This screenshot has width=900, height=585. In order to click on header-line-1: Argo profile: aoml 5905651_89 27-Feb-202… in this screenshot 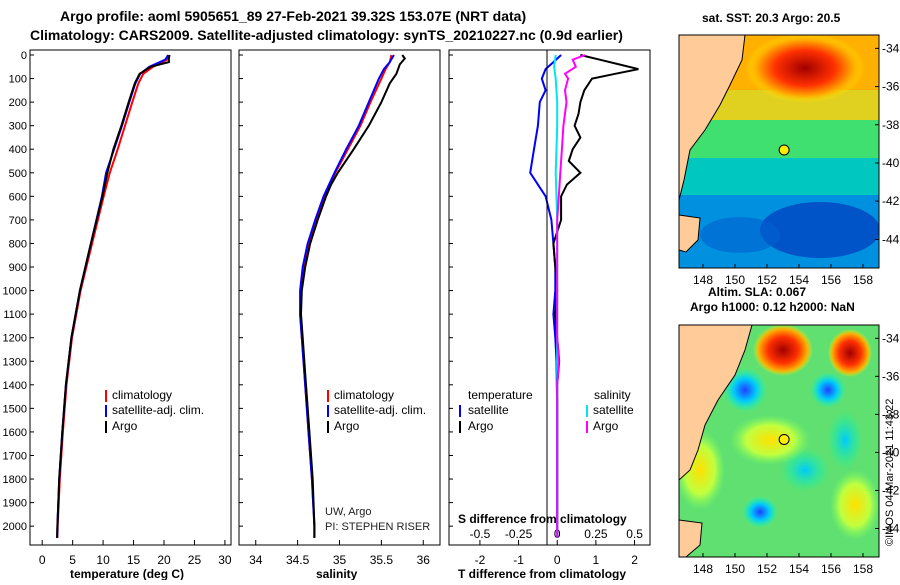, I will do `click(293, 16)`.